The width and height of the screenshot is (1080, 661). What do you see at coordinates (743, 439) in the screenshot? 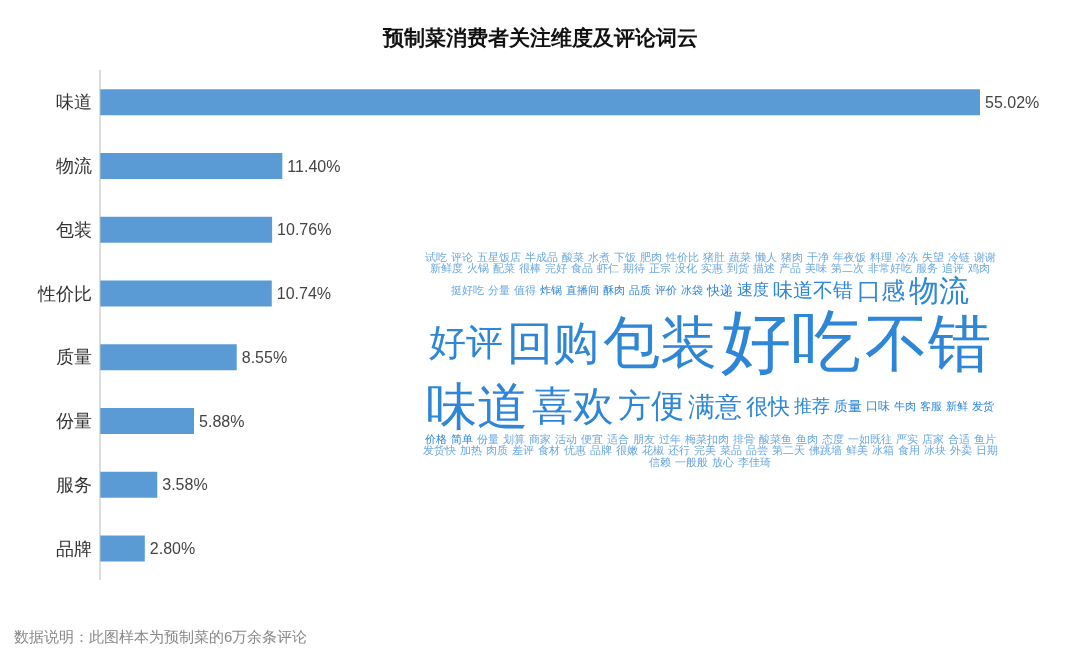
I see `annotation: 排骨` at bounding box center [743, 439].